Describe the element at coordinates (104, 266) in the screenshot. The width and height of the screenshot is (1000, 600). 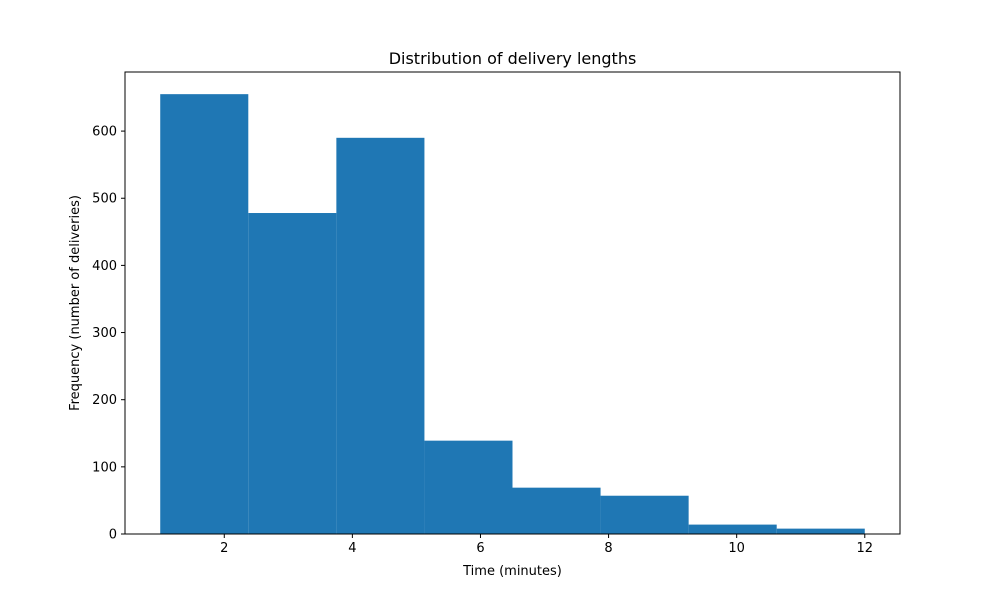
I see `y-tick-label: 400` at that location.